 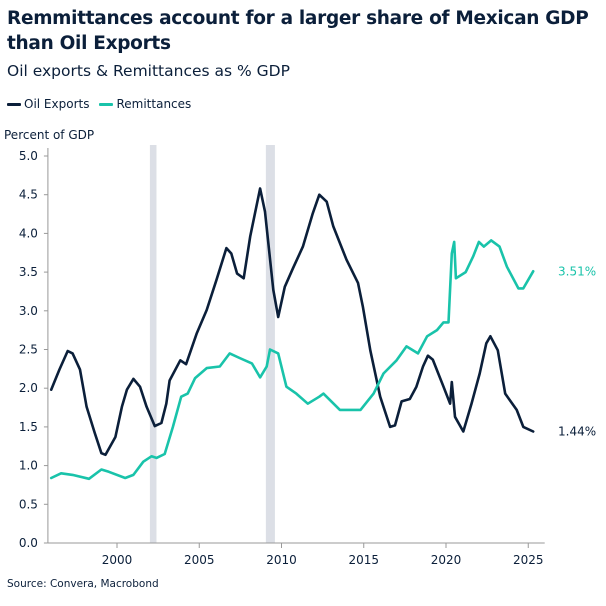 What do you see at coordinates (28, 233) in the screenshot?
I see `y-tick-label: 4.0` at bounding box center [28, 233].